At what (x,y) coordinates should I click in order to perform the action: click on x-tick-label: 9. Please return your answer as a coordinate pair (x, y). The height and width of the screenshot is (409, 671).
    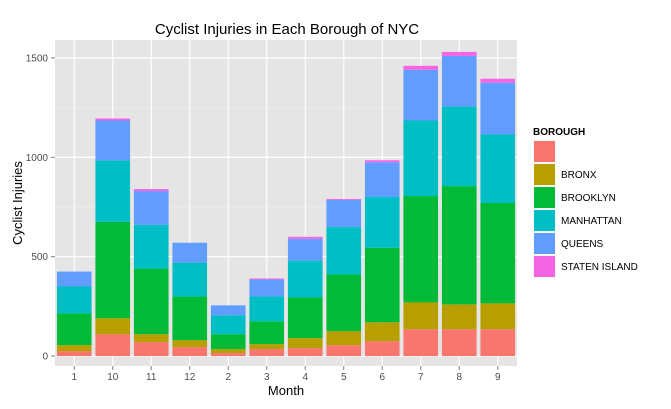
    Looking at the image, I should click on (498, 377).